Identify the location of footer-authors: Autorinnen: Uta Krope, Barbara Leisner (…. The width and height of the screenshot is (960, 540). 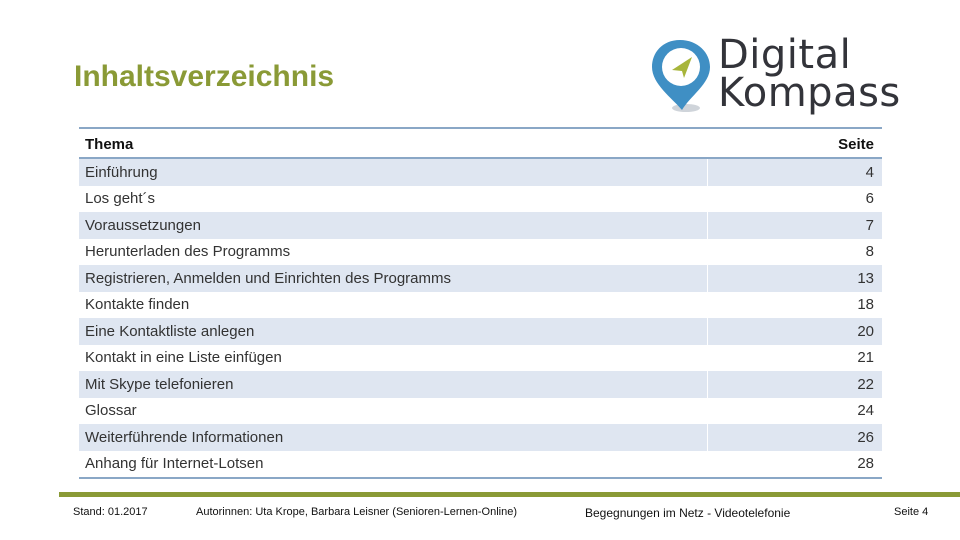
(357, 512).